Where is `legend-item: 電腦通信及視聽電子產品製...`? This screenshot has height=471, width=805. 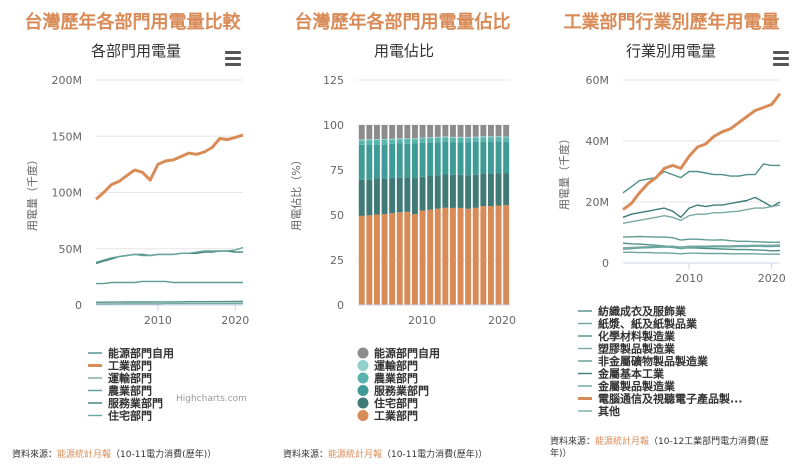
legend-item: 電腦通信及視聽電子產品製... is located at coordinates (670, 399).